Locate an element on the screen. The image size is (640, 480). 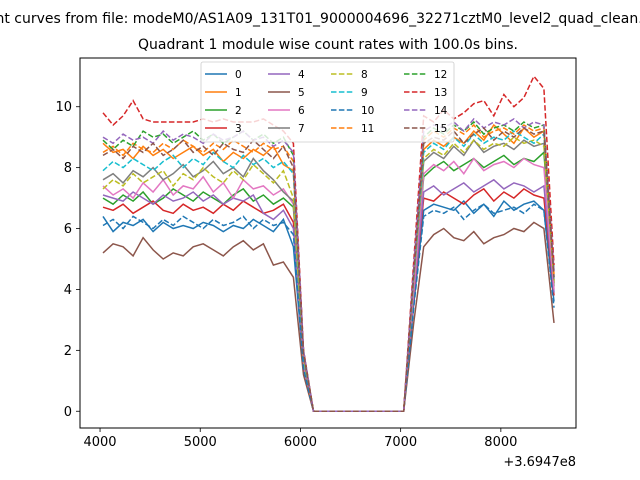
x-tick-label: 6000 is located at coordinates (300, 442).